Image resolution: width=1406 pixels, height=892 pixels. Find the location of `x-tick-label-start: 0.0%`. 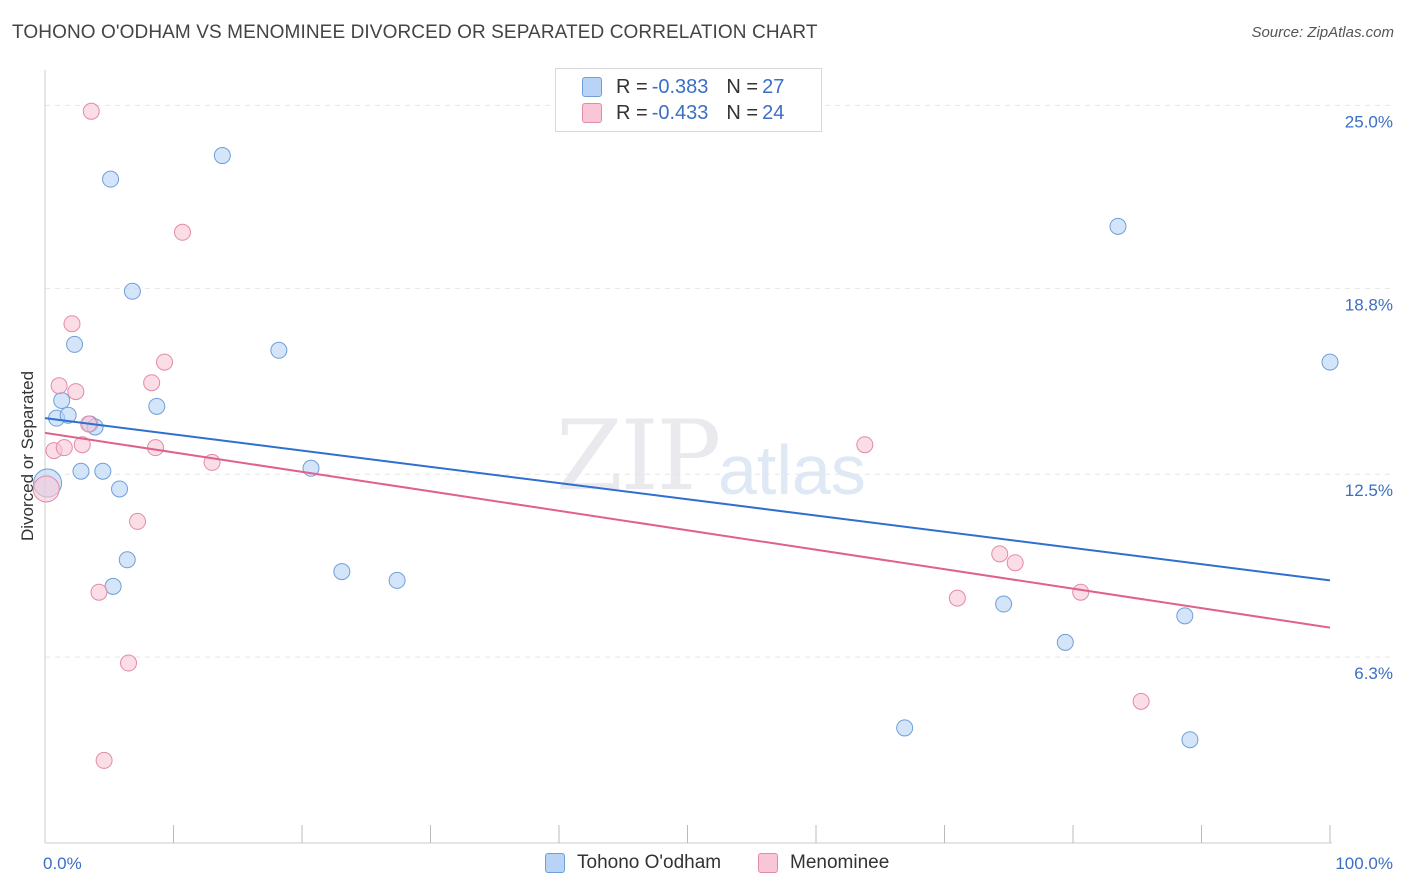

x-tick-label-start: 0.0% is located at coordinates (62, 863).